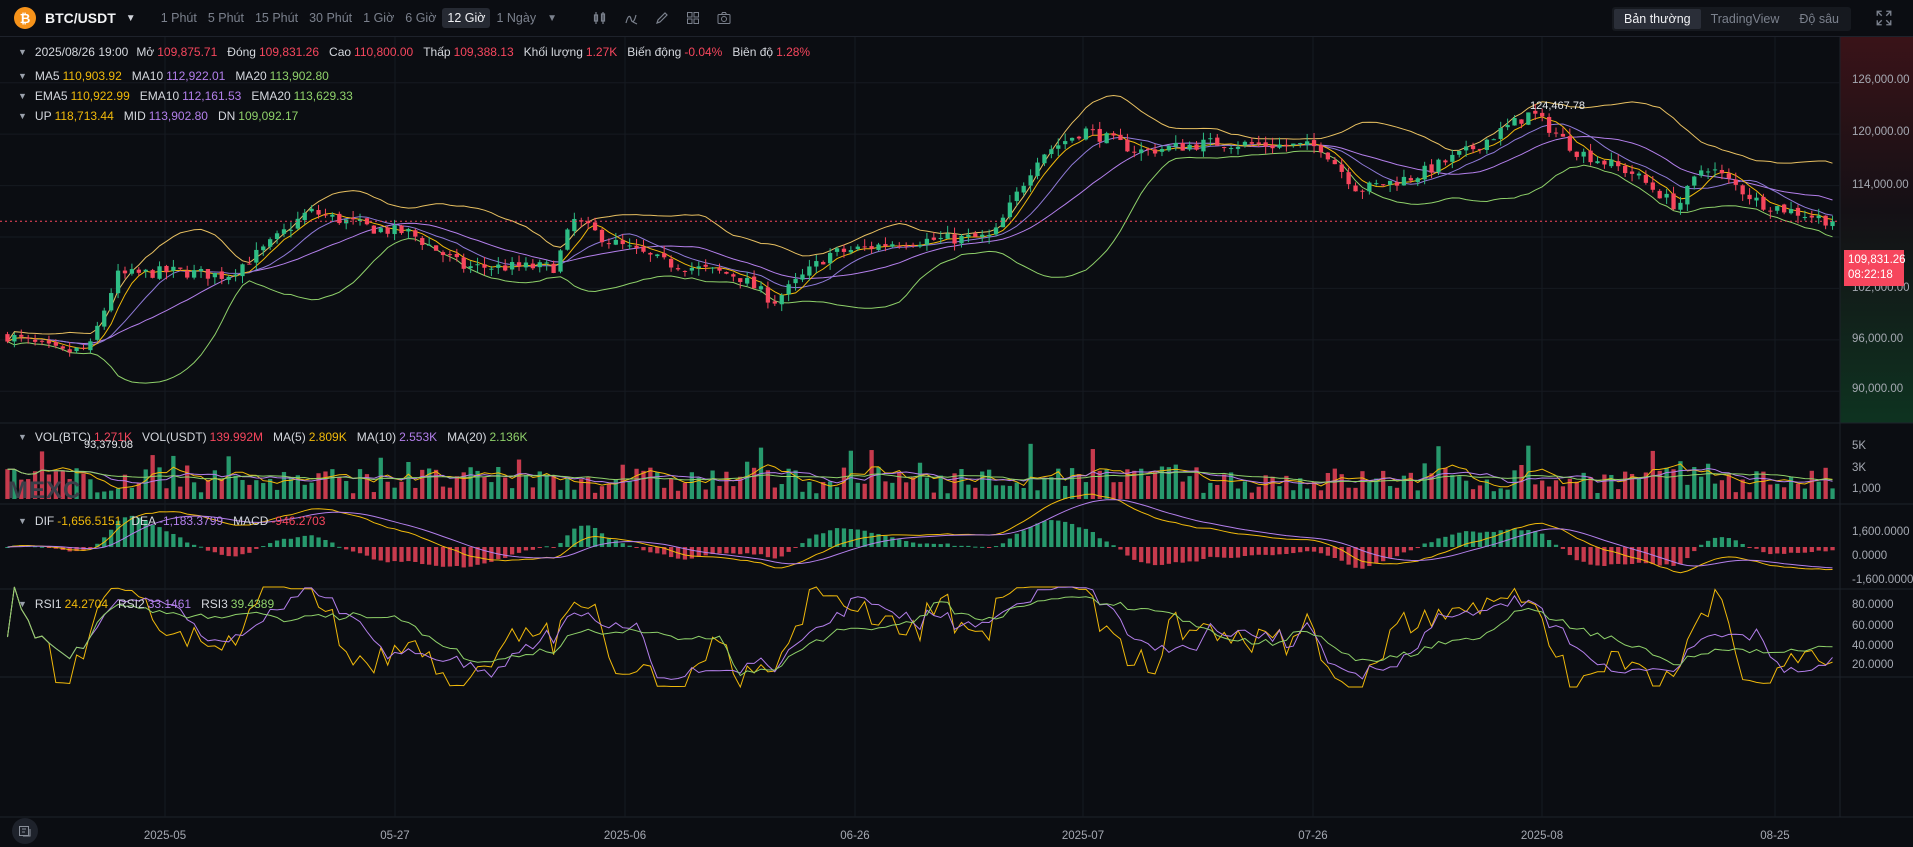 This screenshot has width=1913, height=847. Describe the element at coordinates (1657, 19) in the screenshot. I see `tab-standard-view: Bản thường` at that location.